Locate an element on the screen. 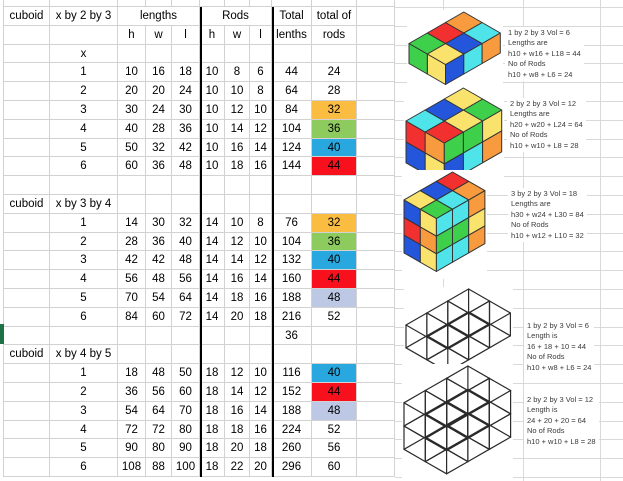  cell-x: x is located at coordinates (84, 54).